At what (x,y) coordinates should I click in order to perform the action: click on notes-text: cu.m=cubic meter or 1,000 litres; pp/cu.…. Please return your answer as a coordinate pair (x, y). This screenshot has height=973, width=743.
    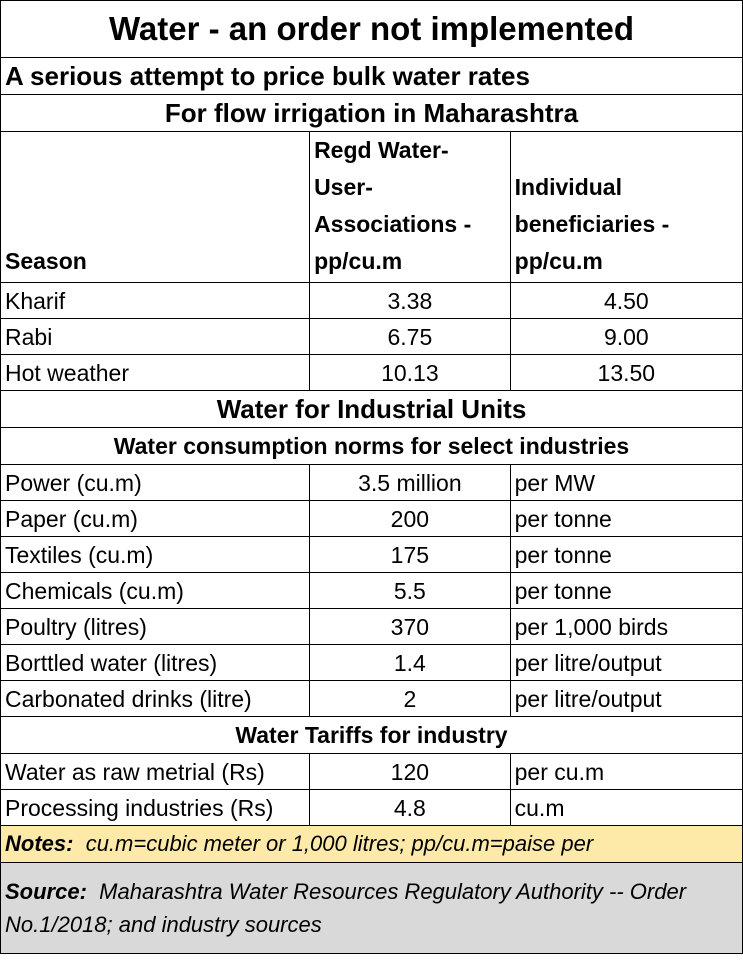
    Looking at the image, I should click on (339, 843).